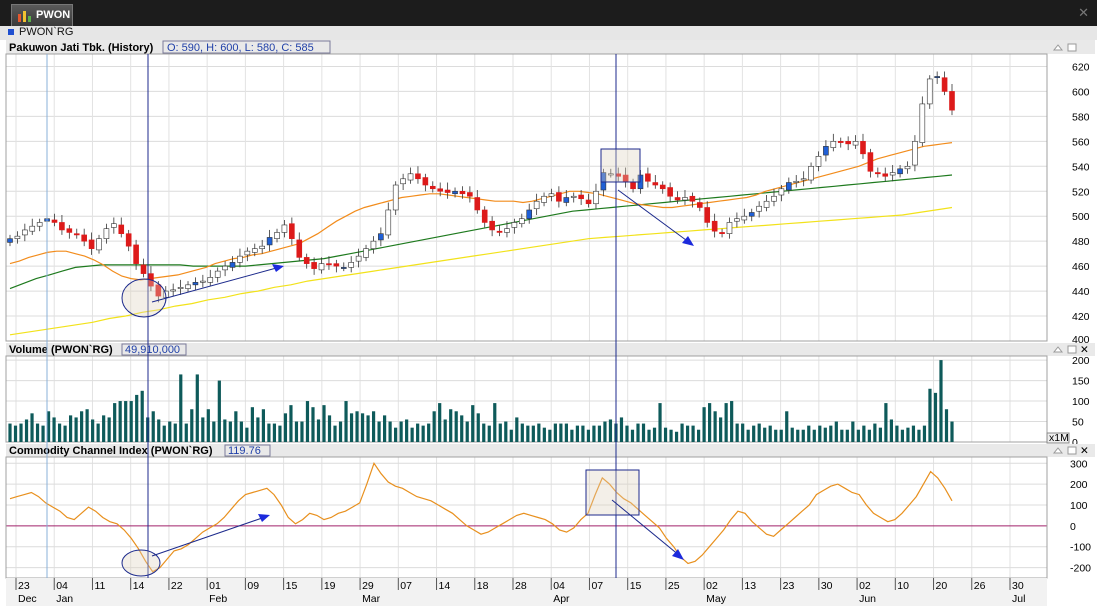  Describe the element at coordinates (1083, 12) in the screenshot. I see `close-icon: ✕` at that location.